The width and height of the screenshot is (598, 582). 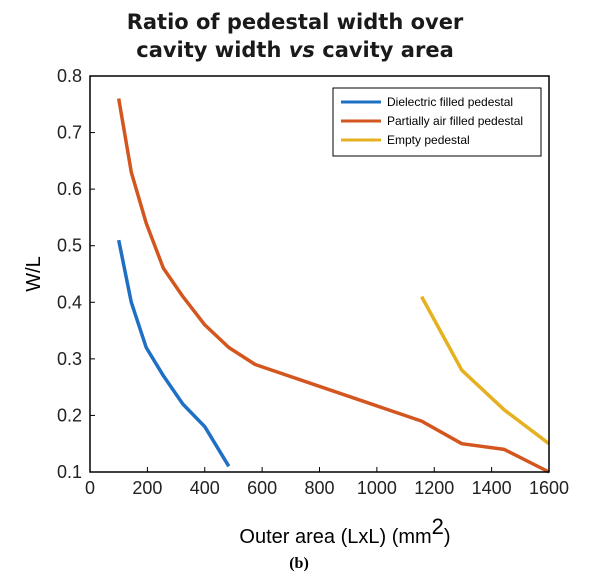 What do you see at coordinates (295, 22) in the screenshot?
I see `chart-title-line1: Ratio of pedestal width over` at bounding box center [295, 22].